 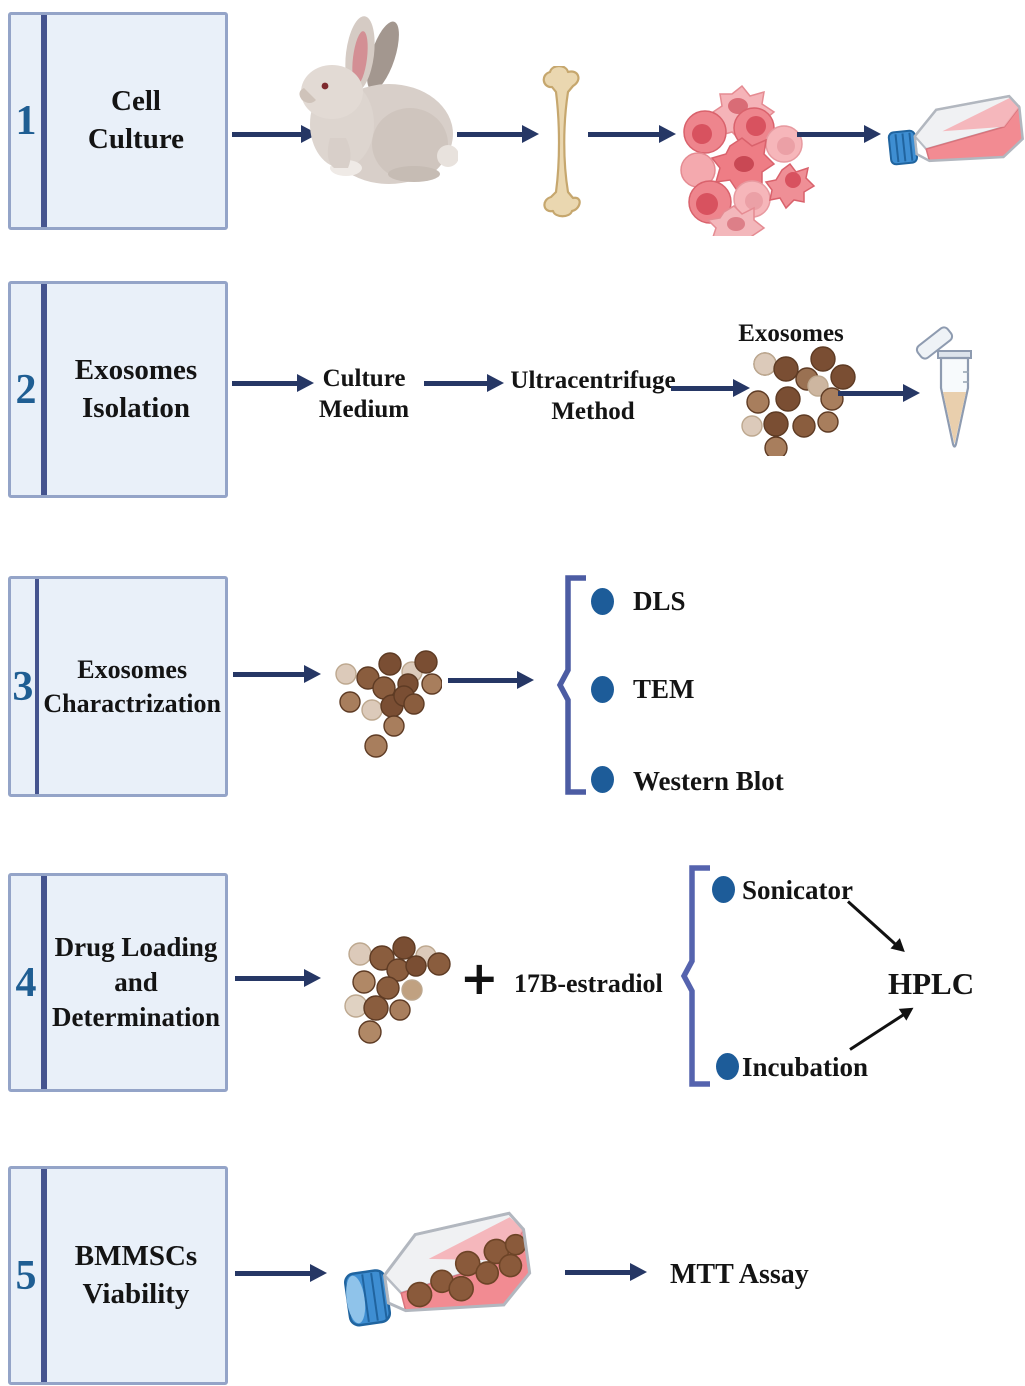 I want to click on step-box-bmmscs-viability: 5 BMMSCs Viability, so click(x=118, y=1275).